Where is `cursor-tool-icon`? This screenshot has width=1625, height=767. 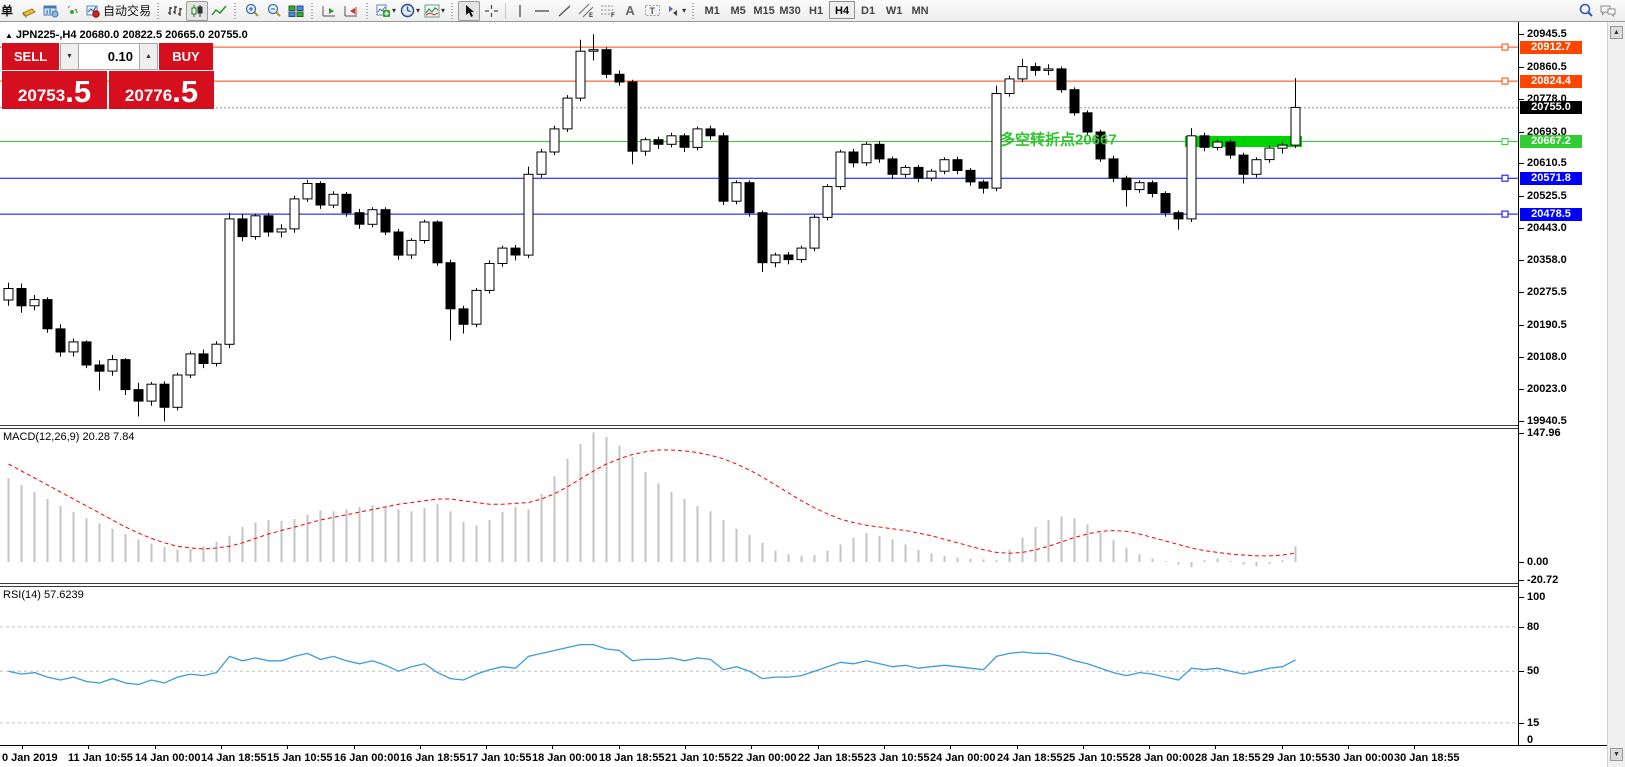 cursor-tool-icon is located at coordinates (469, 10).